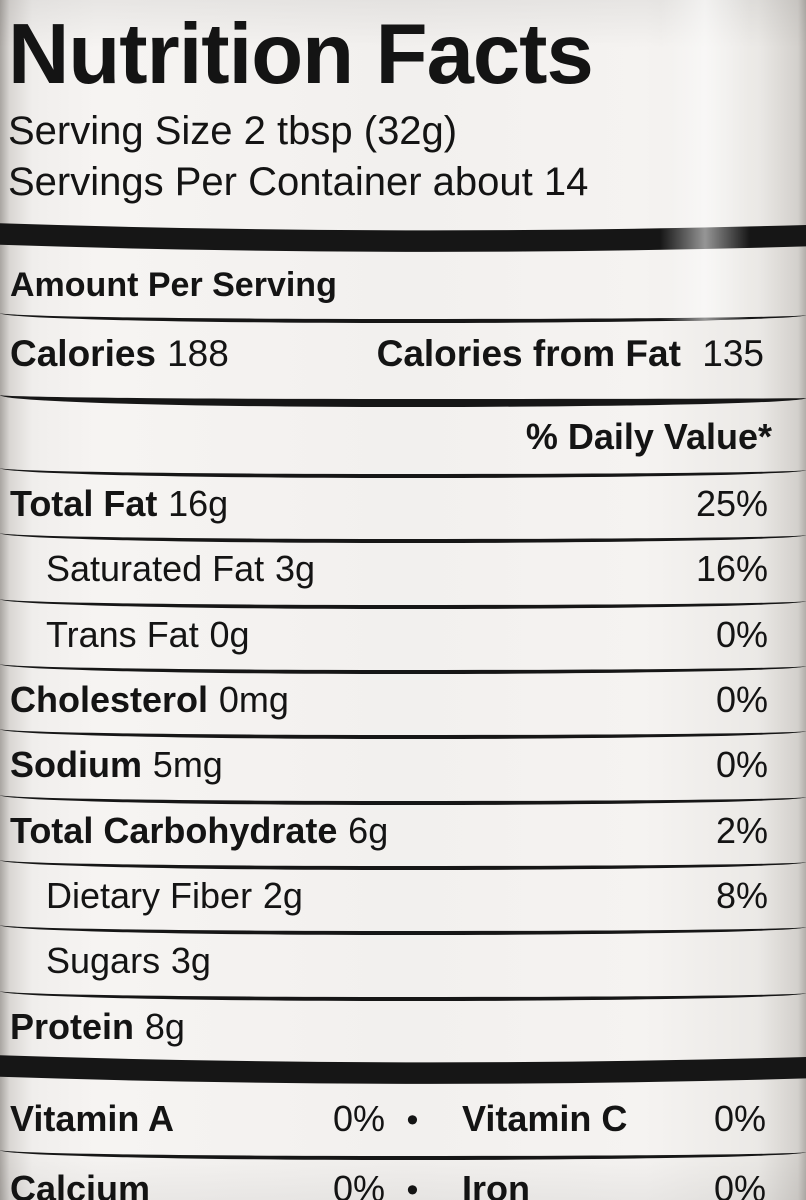  Describe the element at coordinates (103, 961) in the screenshot. I see `nutrient-name: Sugars` at that location.